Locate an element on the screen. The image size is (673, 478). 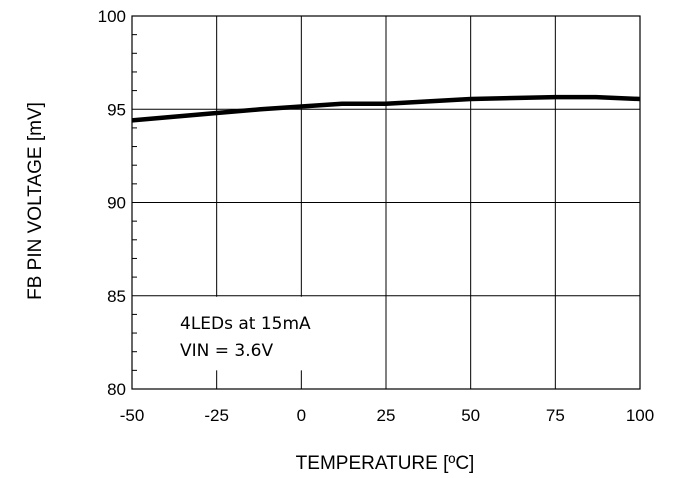
x-tick-label: 0 is located at coordinates (301, 415).